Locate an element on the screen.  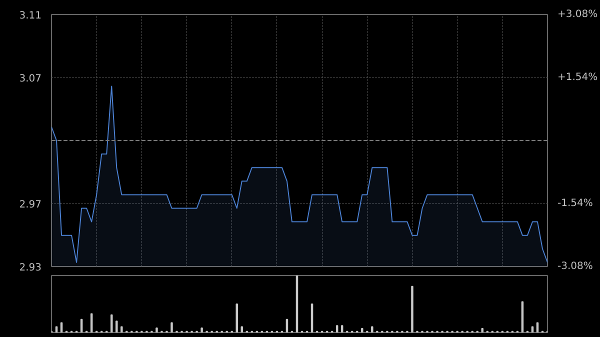
y2-tick-label: +3.08% is located at coordinates (578, 14).